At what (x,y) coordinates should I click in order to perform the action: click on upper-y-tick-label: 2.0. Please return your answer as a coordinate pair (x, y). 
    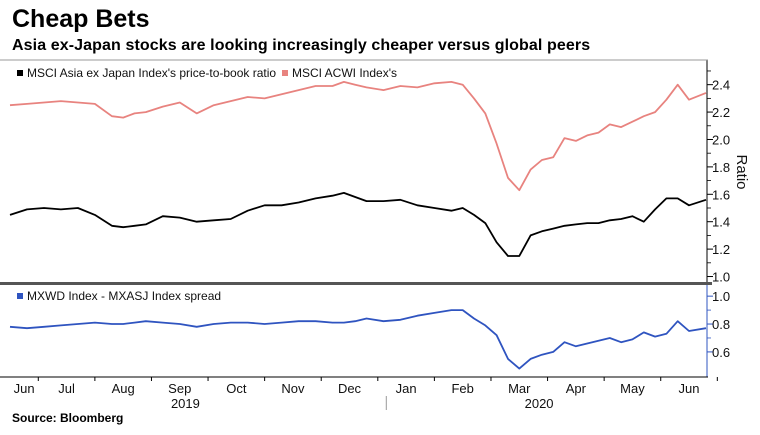
    Looking at the image, I should click on (721, 139).